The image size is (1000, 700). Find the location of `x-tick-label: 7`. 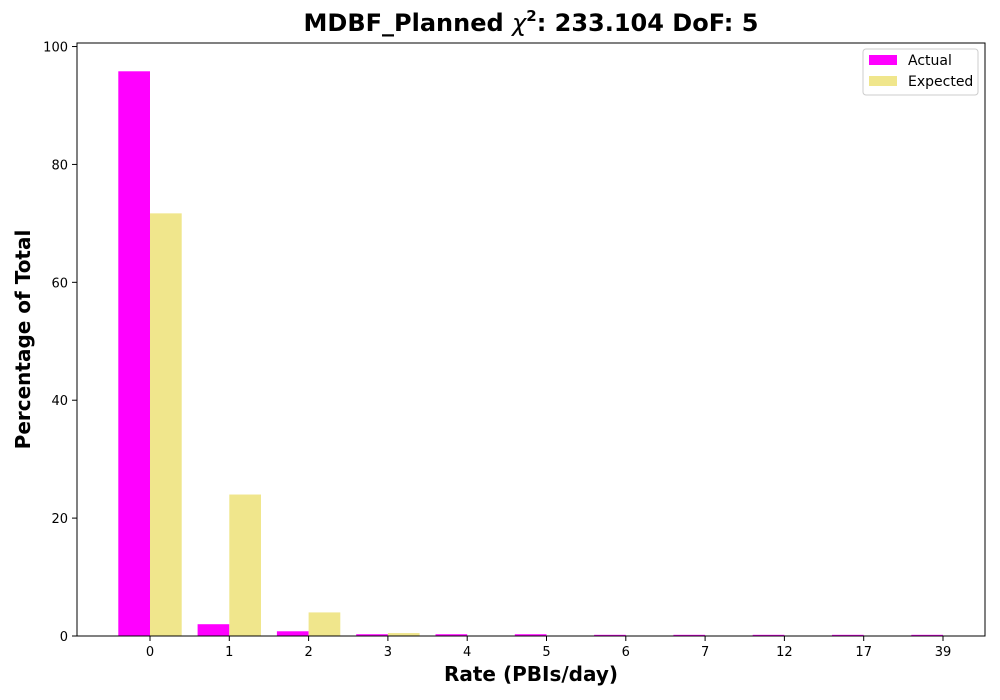

x-tick-label: 7 is located at coordinates (705, 652).